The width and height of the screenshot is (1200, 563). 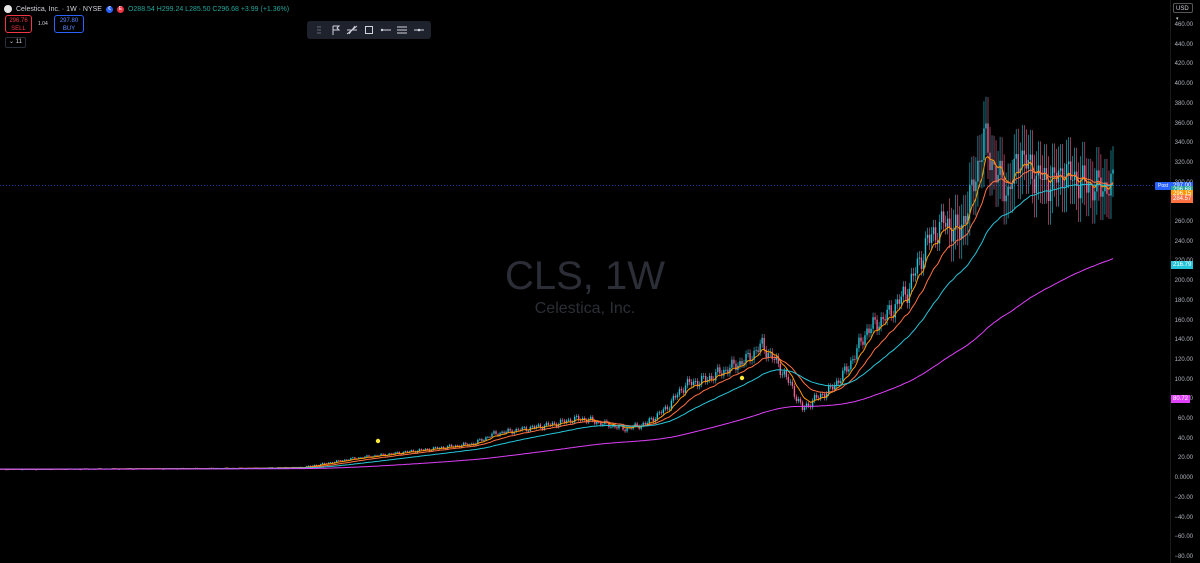 What do you see at coordinates (369, 30) in the screenshot?
I see `rectangle-icon` at bounding box center [369, 30].